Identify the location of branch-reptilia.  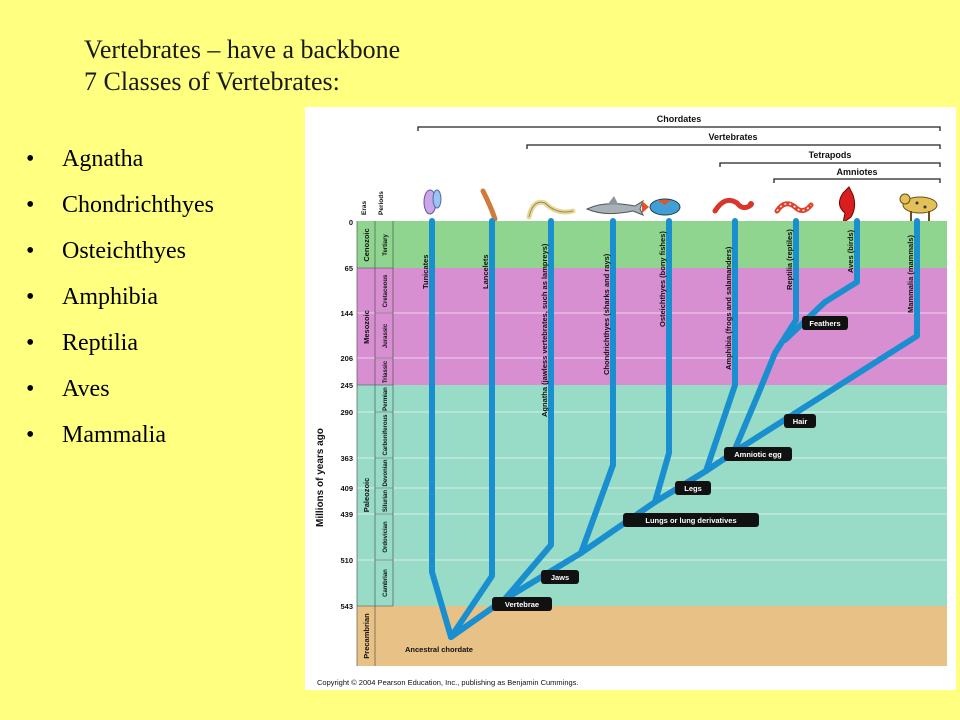
(785, 287).